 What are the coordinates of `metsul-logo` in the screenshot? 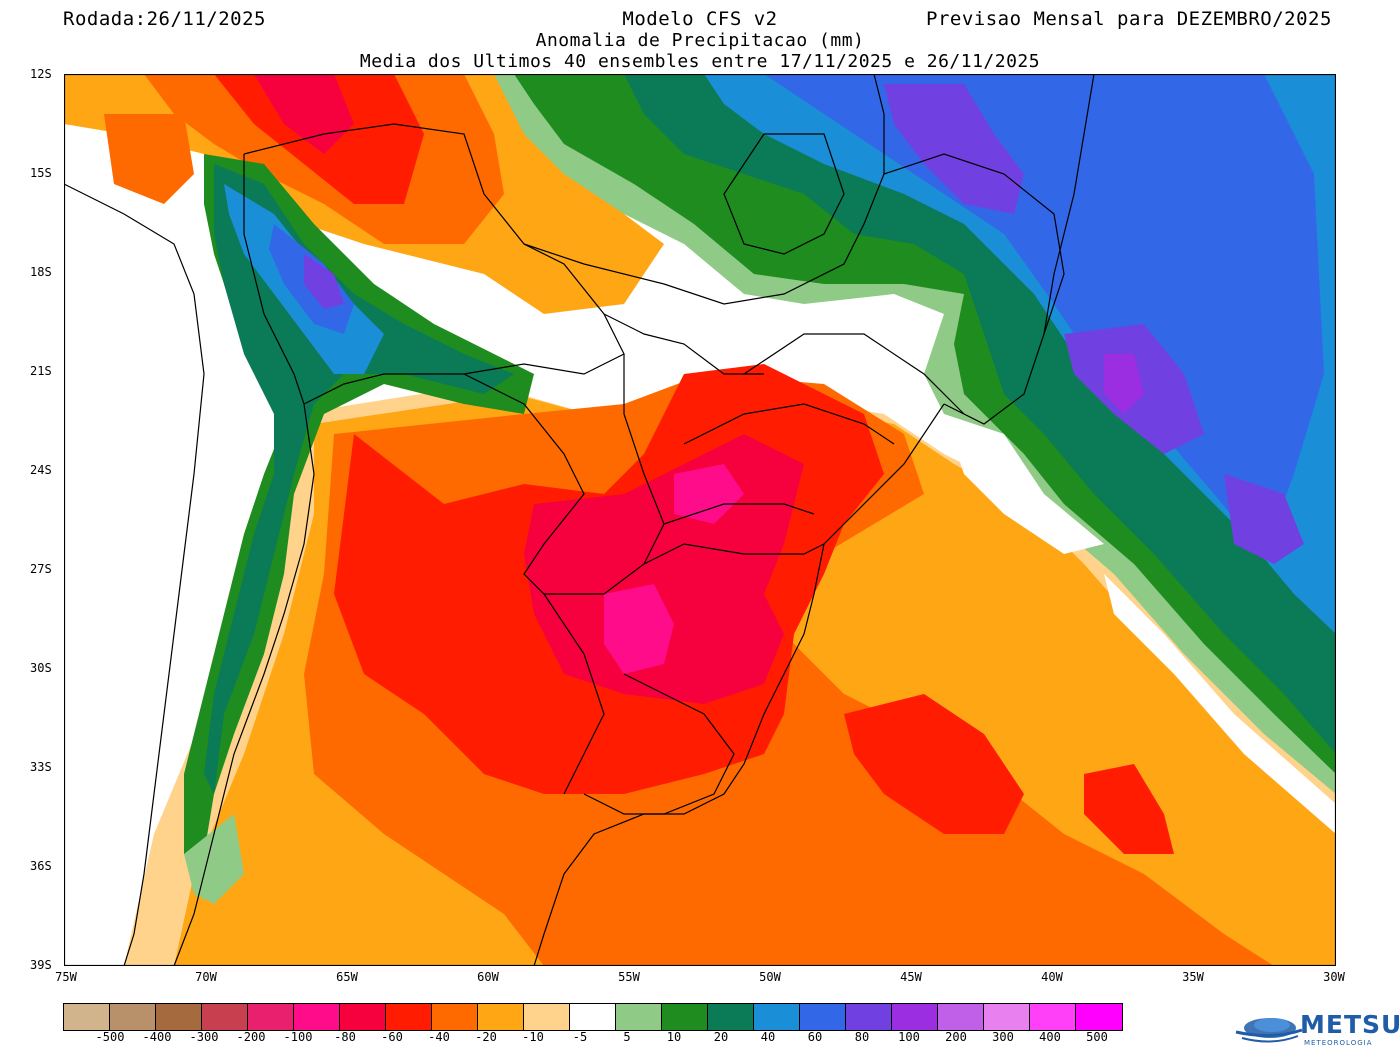 It's located at (1269, 1030).